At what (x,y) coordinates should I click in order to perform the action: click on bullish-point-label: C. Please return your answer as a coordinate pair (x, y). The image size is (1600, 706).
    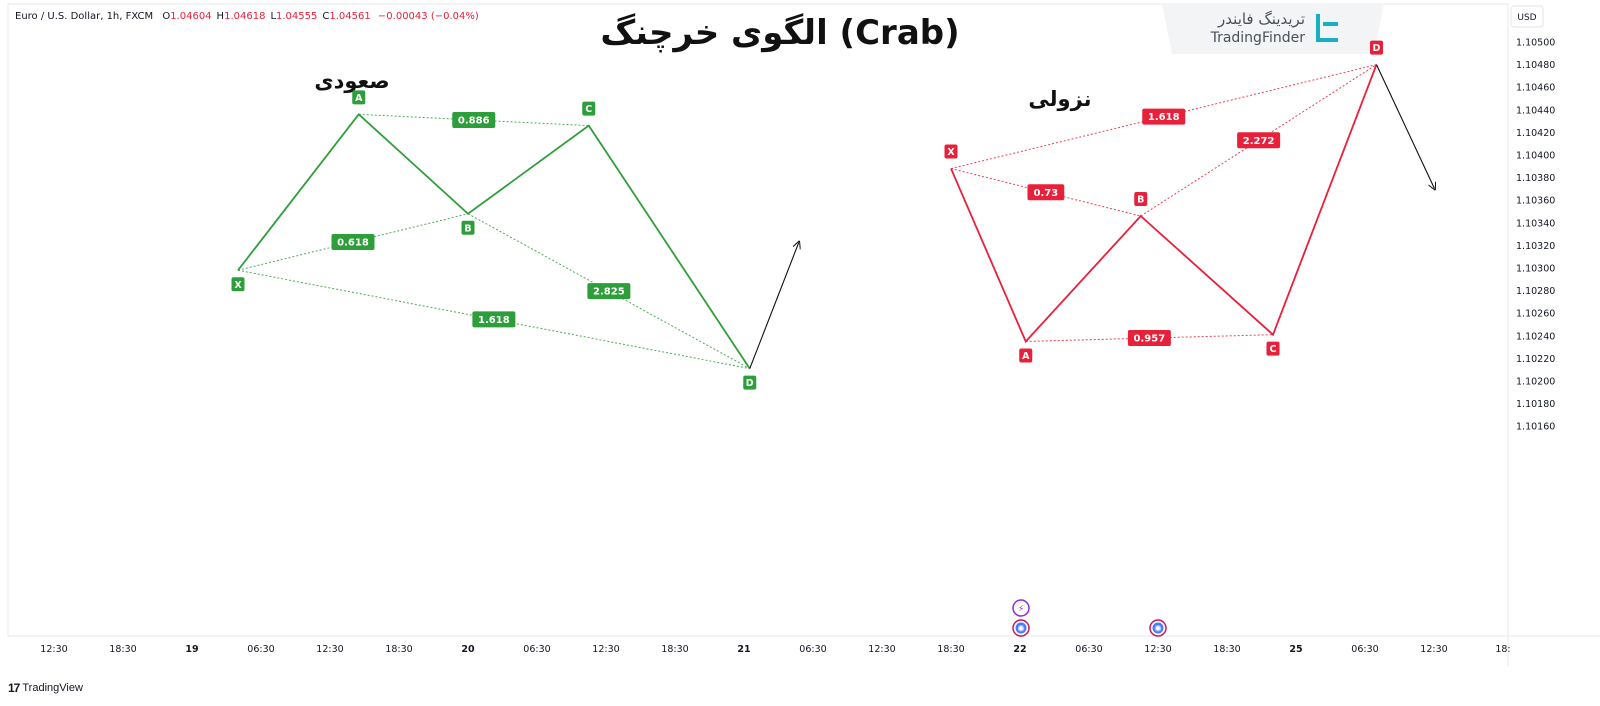
    Looking at the image, I should click on (588, 109).